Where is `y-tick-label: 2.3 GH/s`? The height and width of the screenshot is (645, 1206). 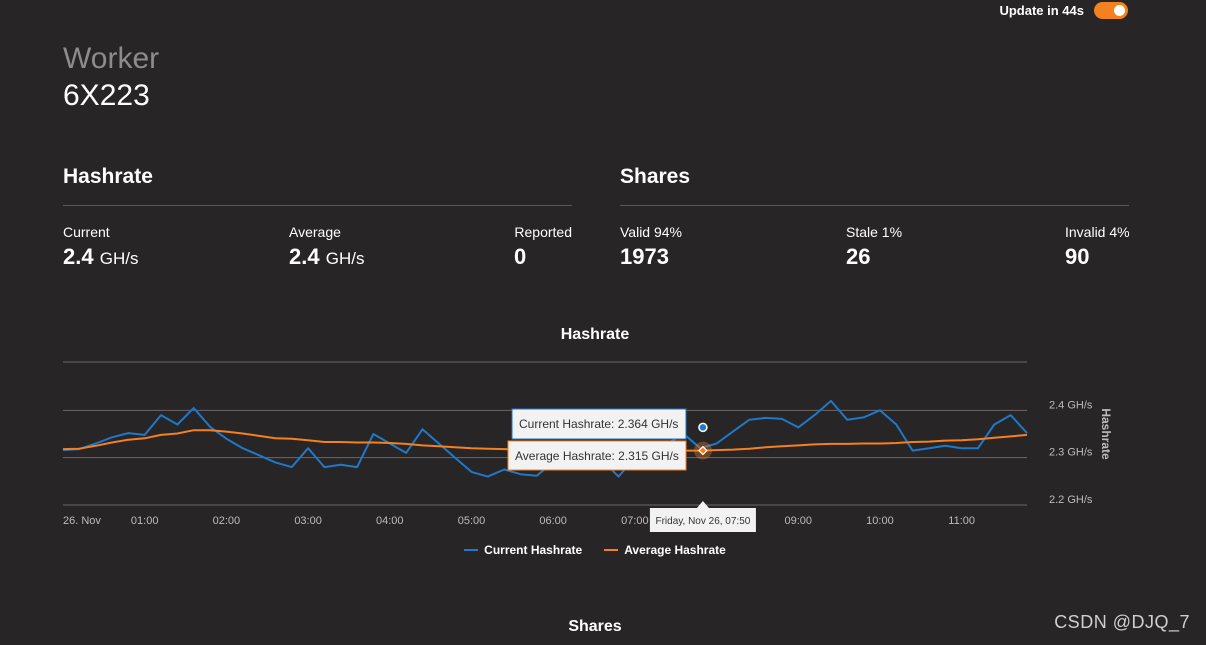
y-tick-label: 2.3 GH/s is located at coordinates (1071, 453).